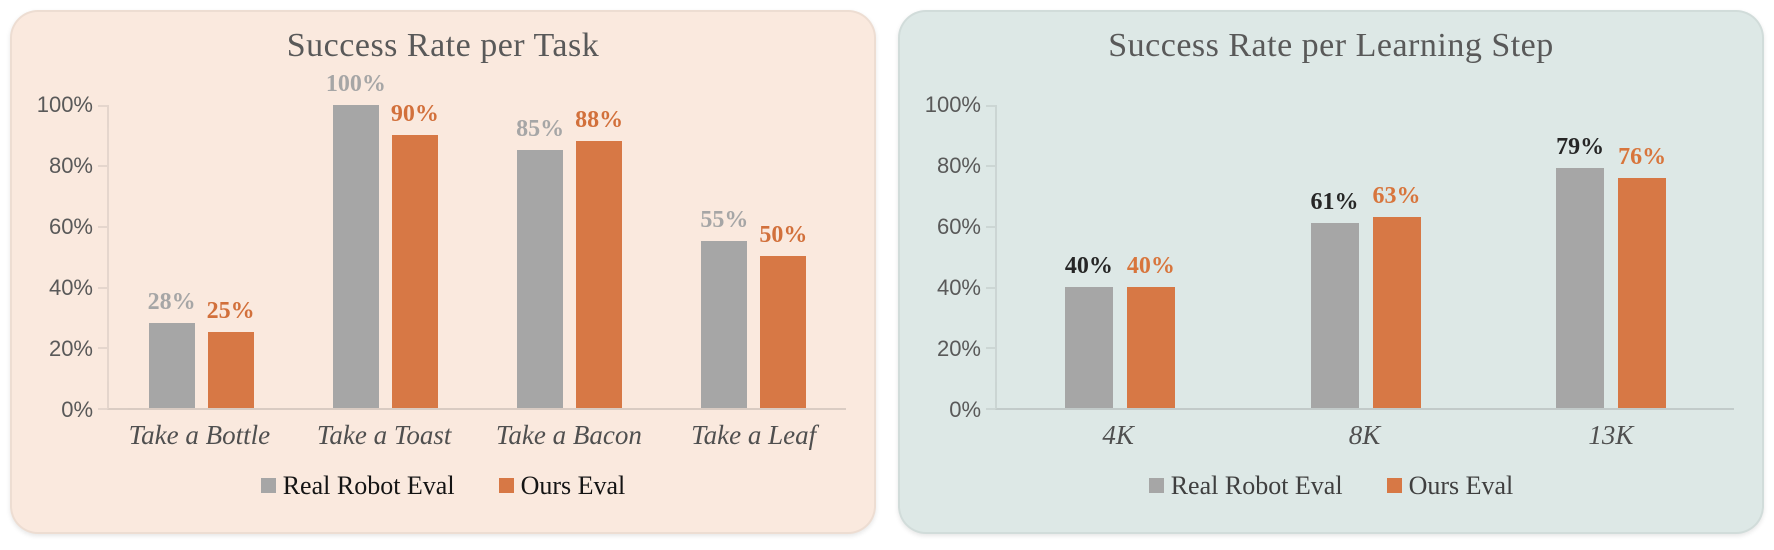 The image size is (1774, 550). I want to click on bar: 55%, so click(724, 307).